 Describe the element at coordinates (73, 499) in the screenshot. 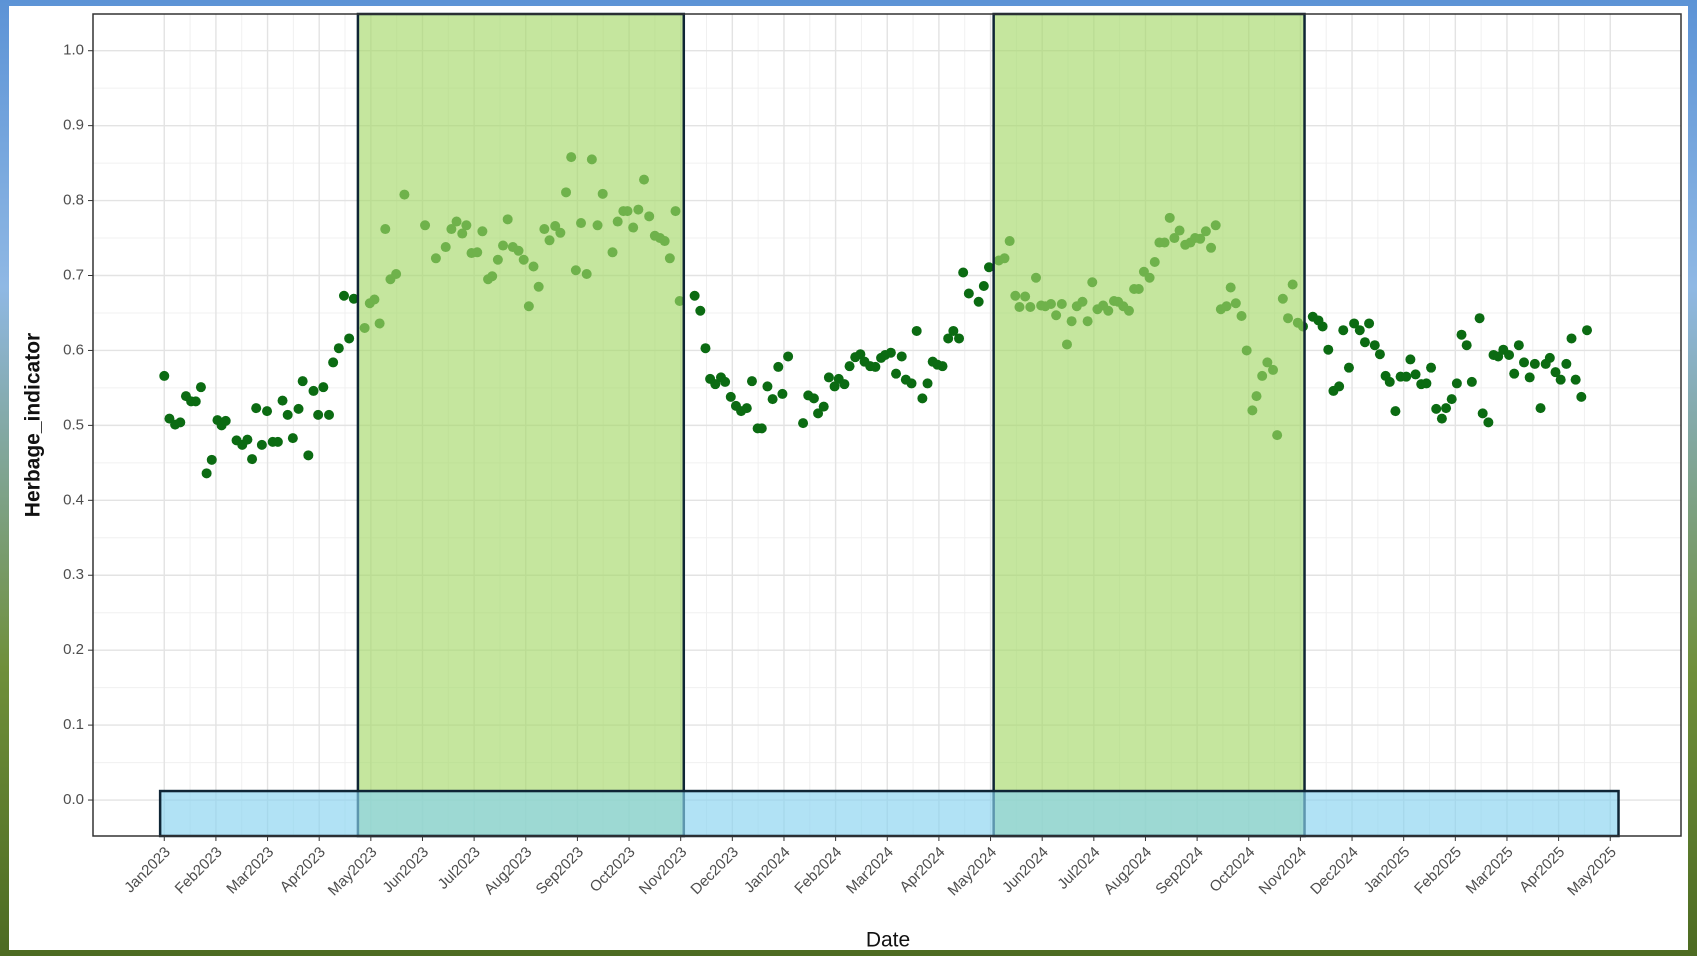

I see `y-tick-label: 0.4` at that location.